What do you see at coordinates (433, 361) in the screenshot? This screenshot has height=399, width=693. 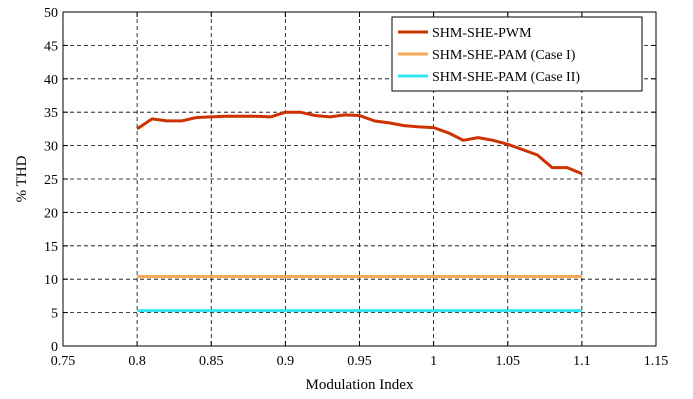 I see `x-tick-label: 1` at bounding box center [433, 361].